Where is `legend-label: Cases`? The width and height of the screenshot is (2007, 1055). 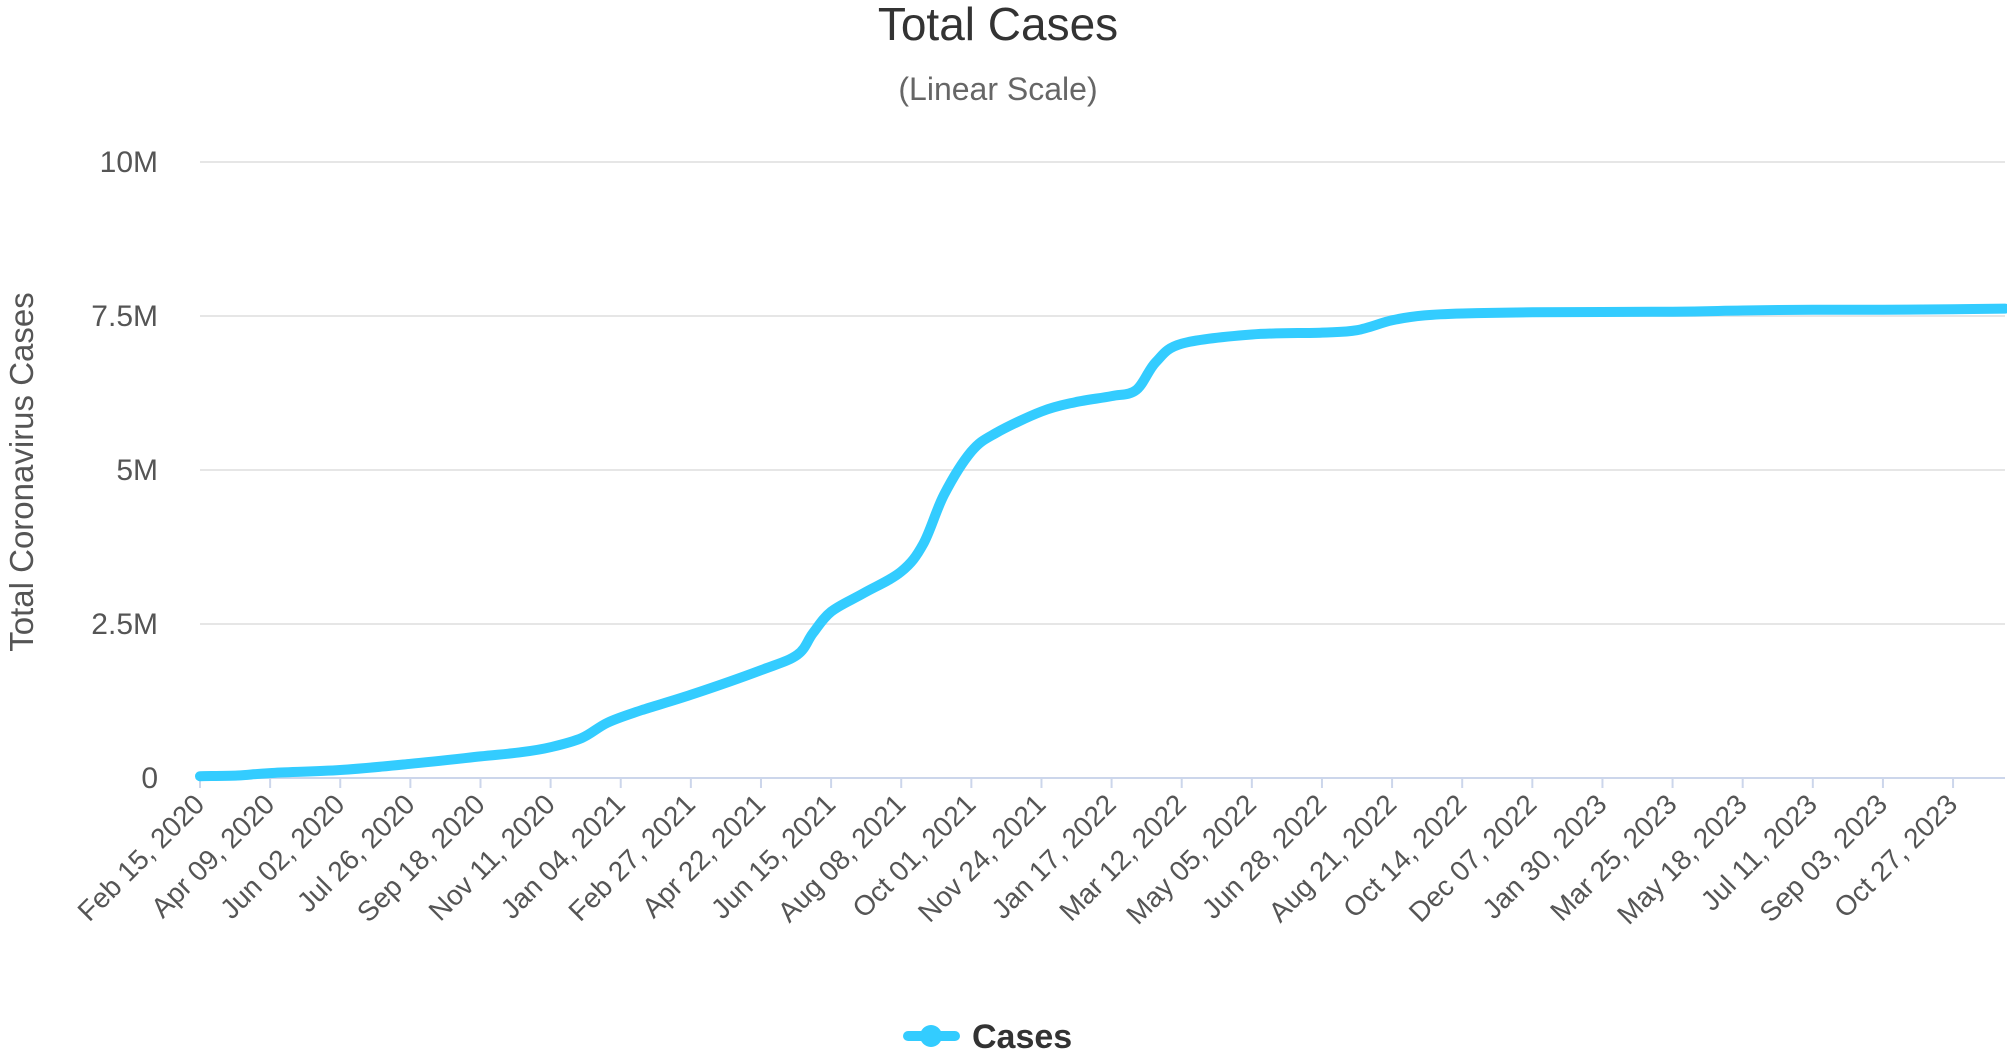 legend-label: Cases is located at coordinates (1022, 1036).